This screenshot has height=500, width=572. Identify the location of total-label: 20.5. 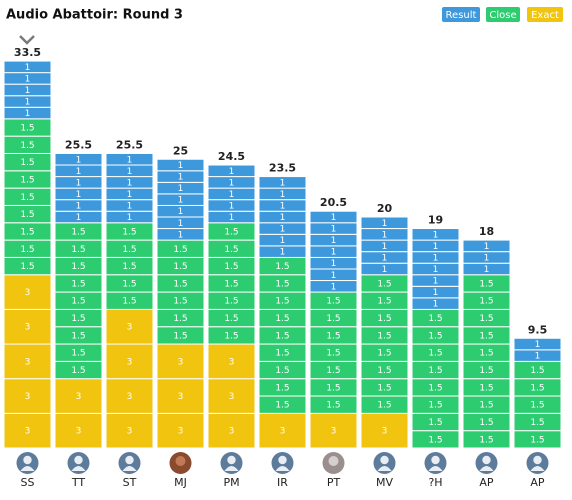
(333, 202).